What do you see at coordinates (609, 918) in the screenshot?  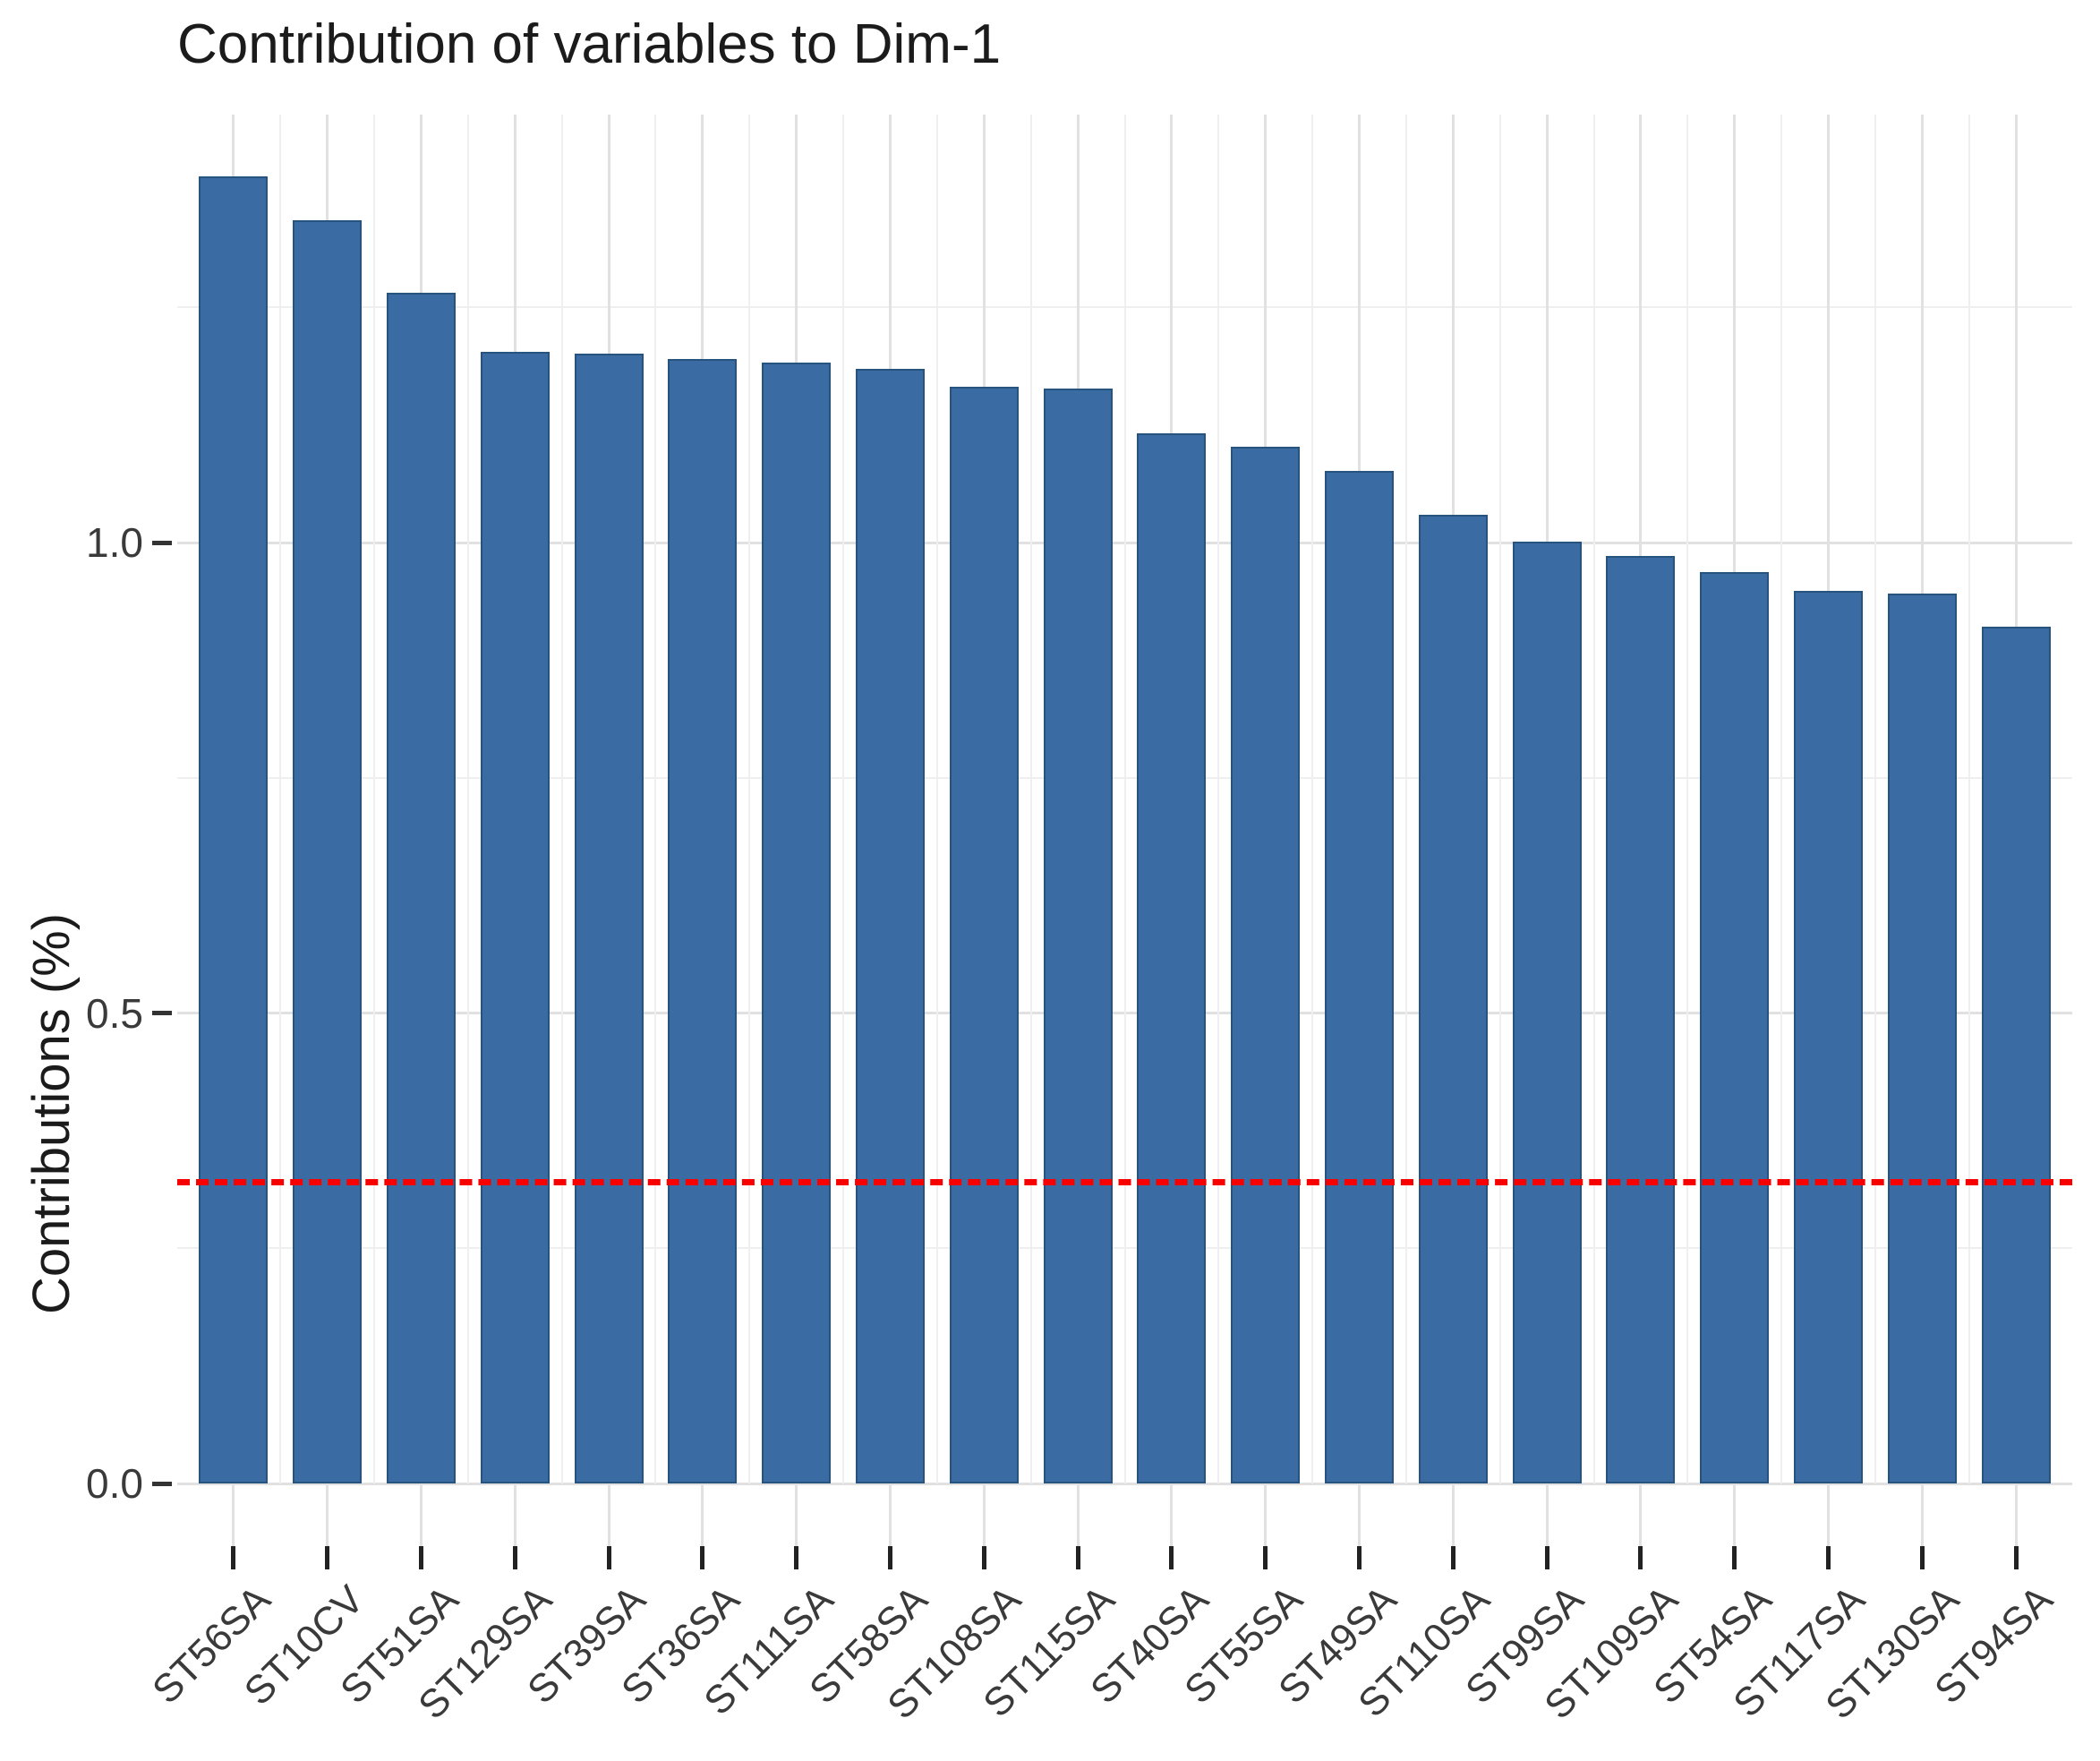 I see `bar-ST39SA` at bounding box center [609, 918].